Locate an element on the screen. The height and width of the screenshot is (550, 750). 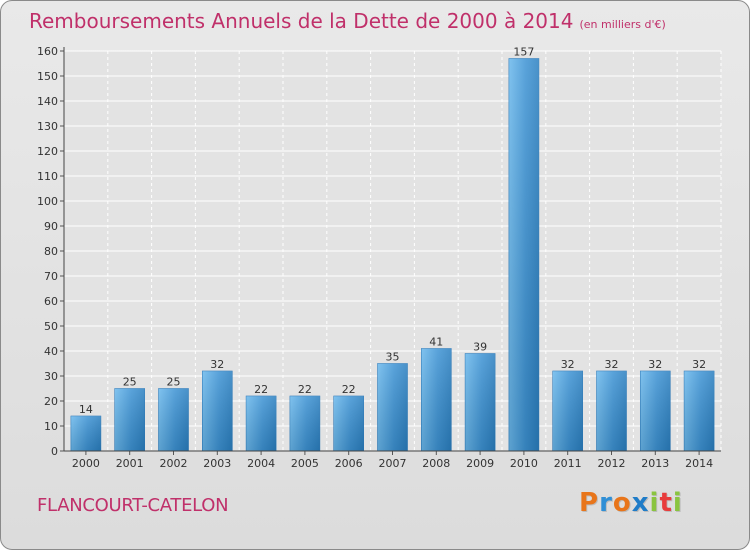
x-tick-label: 2010 is located at coordinates (524, 463).